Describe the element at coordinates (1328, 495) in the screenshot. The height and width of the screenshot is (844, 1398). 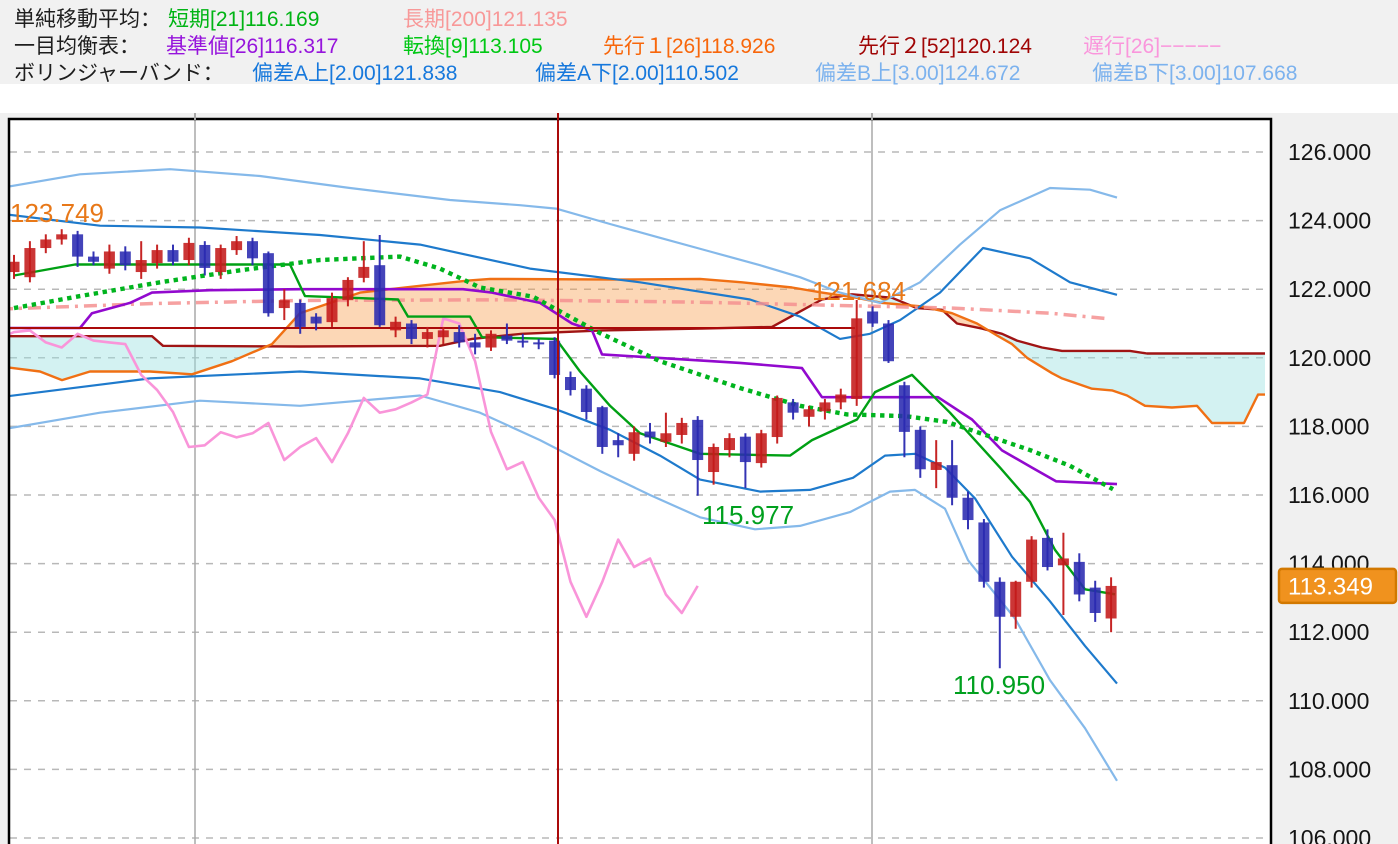
I see `y-label-5: 116.000` at that location.